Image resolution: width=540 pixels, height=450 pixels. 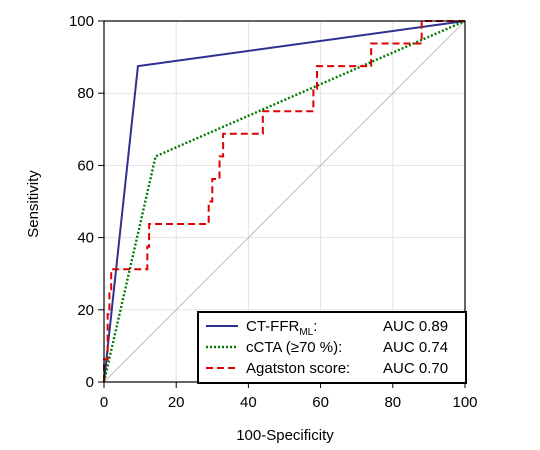 I want to click on y-tick-label: 40, so click(x=85, y=238).